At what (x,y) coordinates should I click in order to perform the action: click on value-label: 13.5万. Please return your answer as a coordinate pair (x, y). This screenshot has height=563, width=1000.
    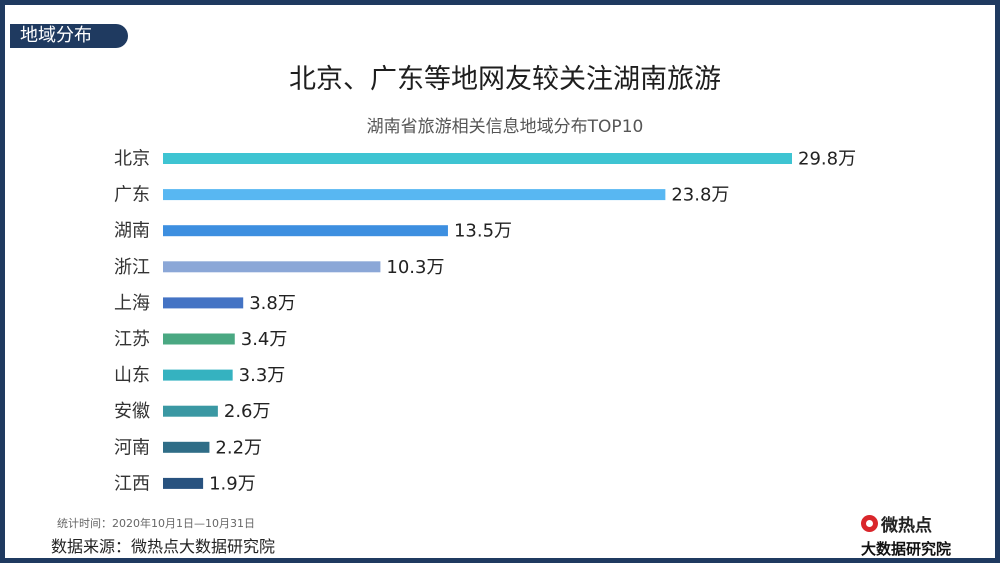
    Looking at the image, I should click on (483, 231).